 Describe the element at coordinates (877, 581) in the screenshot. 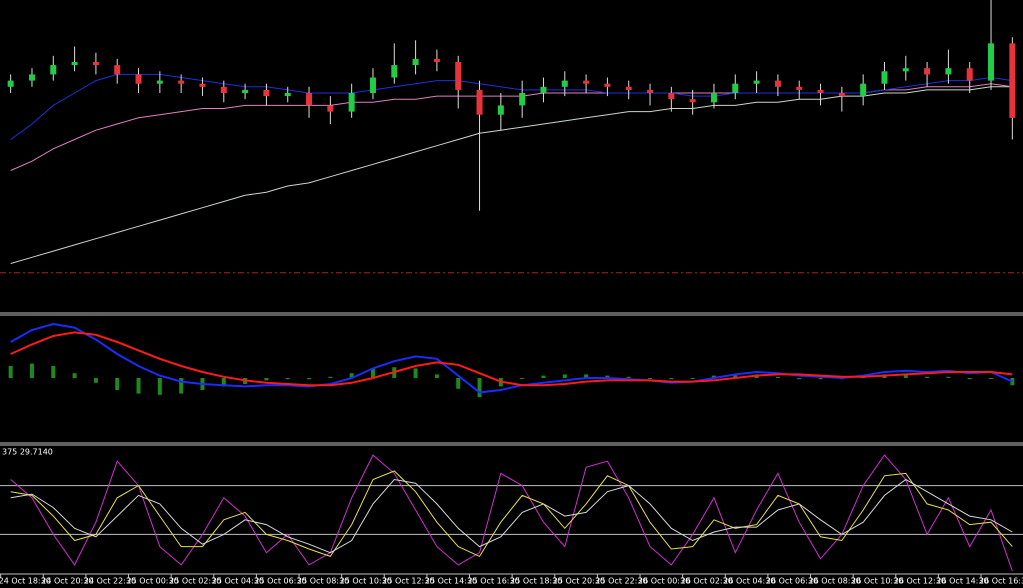

I see `x-tick-label: 26 Oct 10:30` at that location.